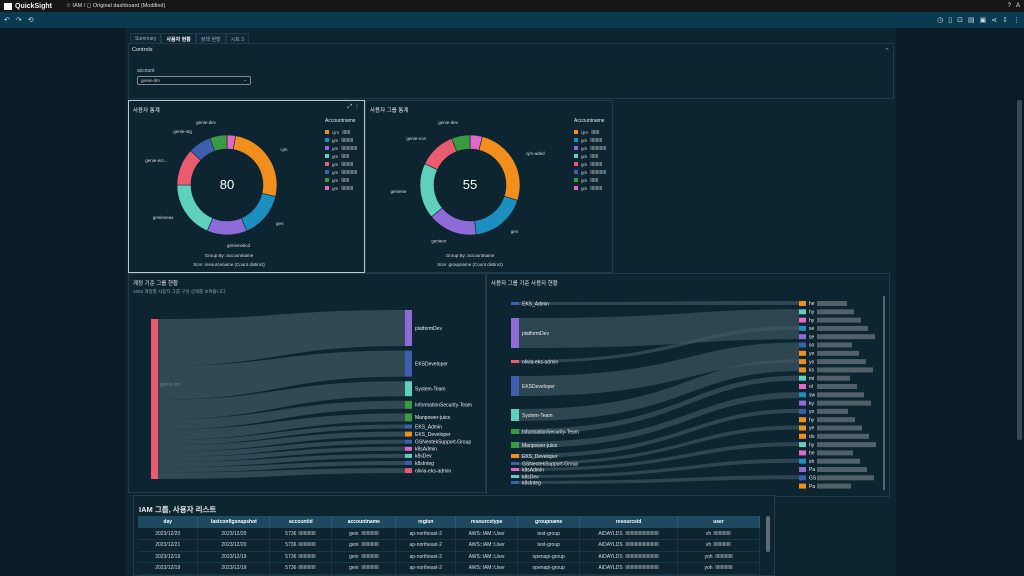 The width and height of the screenshot is (1024, 576). What do you see at coordinates (887, 51) in the screenshot?
I see `collapse-icon: ⌃` at bounding box center [887, 51].